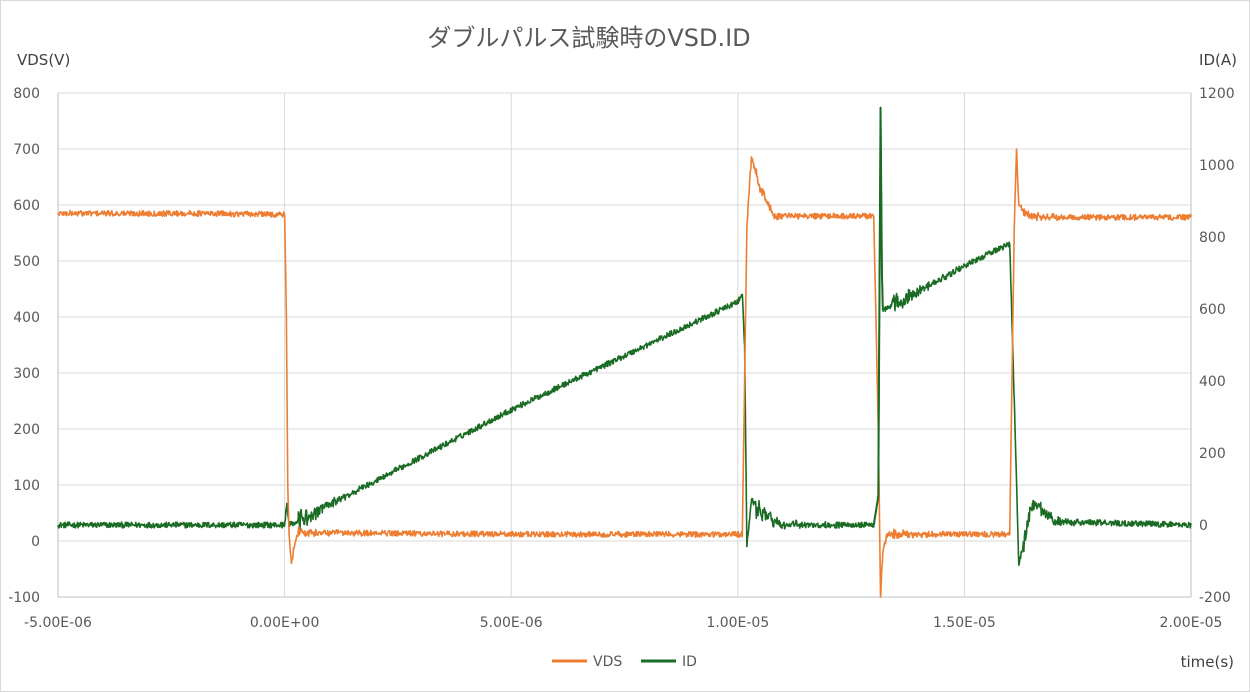 Image resolution: width=1250 pixels, height=693 pixels. I want to click on y-left-tick-label: 100, so click(26, 486).